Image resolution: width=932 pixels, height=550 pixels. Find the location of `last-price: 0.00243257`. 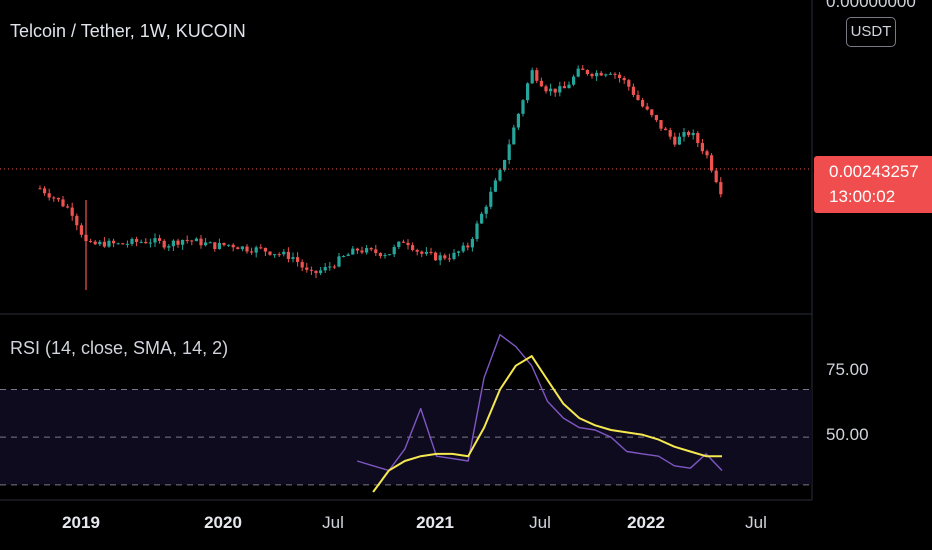

last-price: 0.00243257 is located at coordinates (874, 171).